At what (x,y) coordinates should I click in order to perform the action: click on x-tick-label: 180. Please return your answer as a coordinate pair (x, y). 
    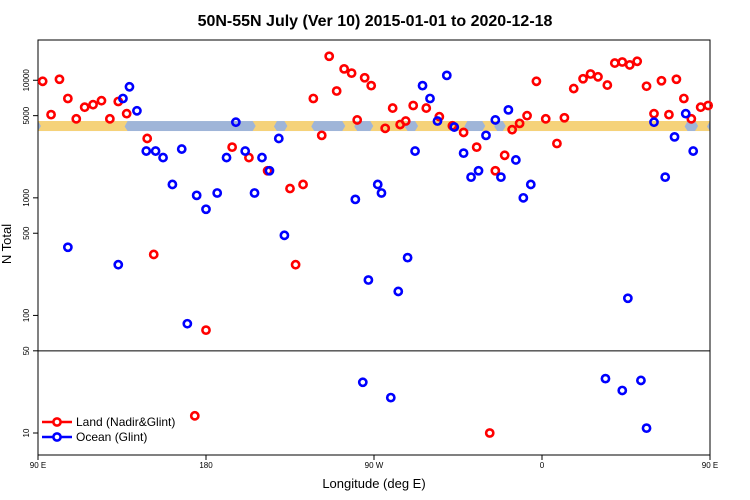
    Looking at the image, I should click on (206, 465).